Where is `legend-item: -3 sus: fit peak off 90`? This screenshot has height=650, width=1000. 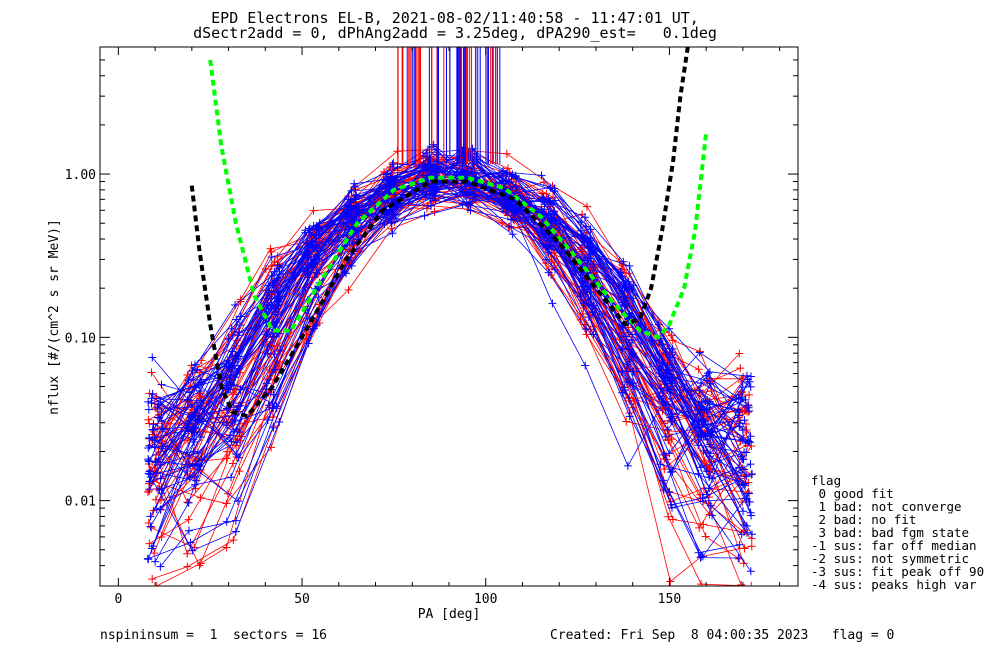
legend-item: -3 sus: fit peak off 90 is located at coordinates (898, 571).